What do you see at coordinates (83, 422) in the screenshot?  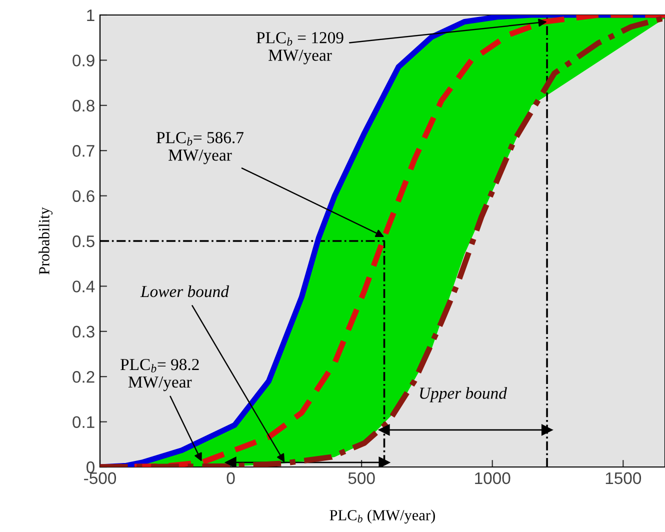 I see `y-tick-label: 0.1` at bounding box center [83, 422].